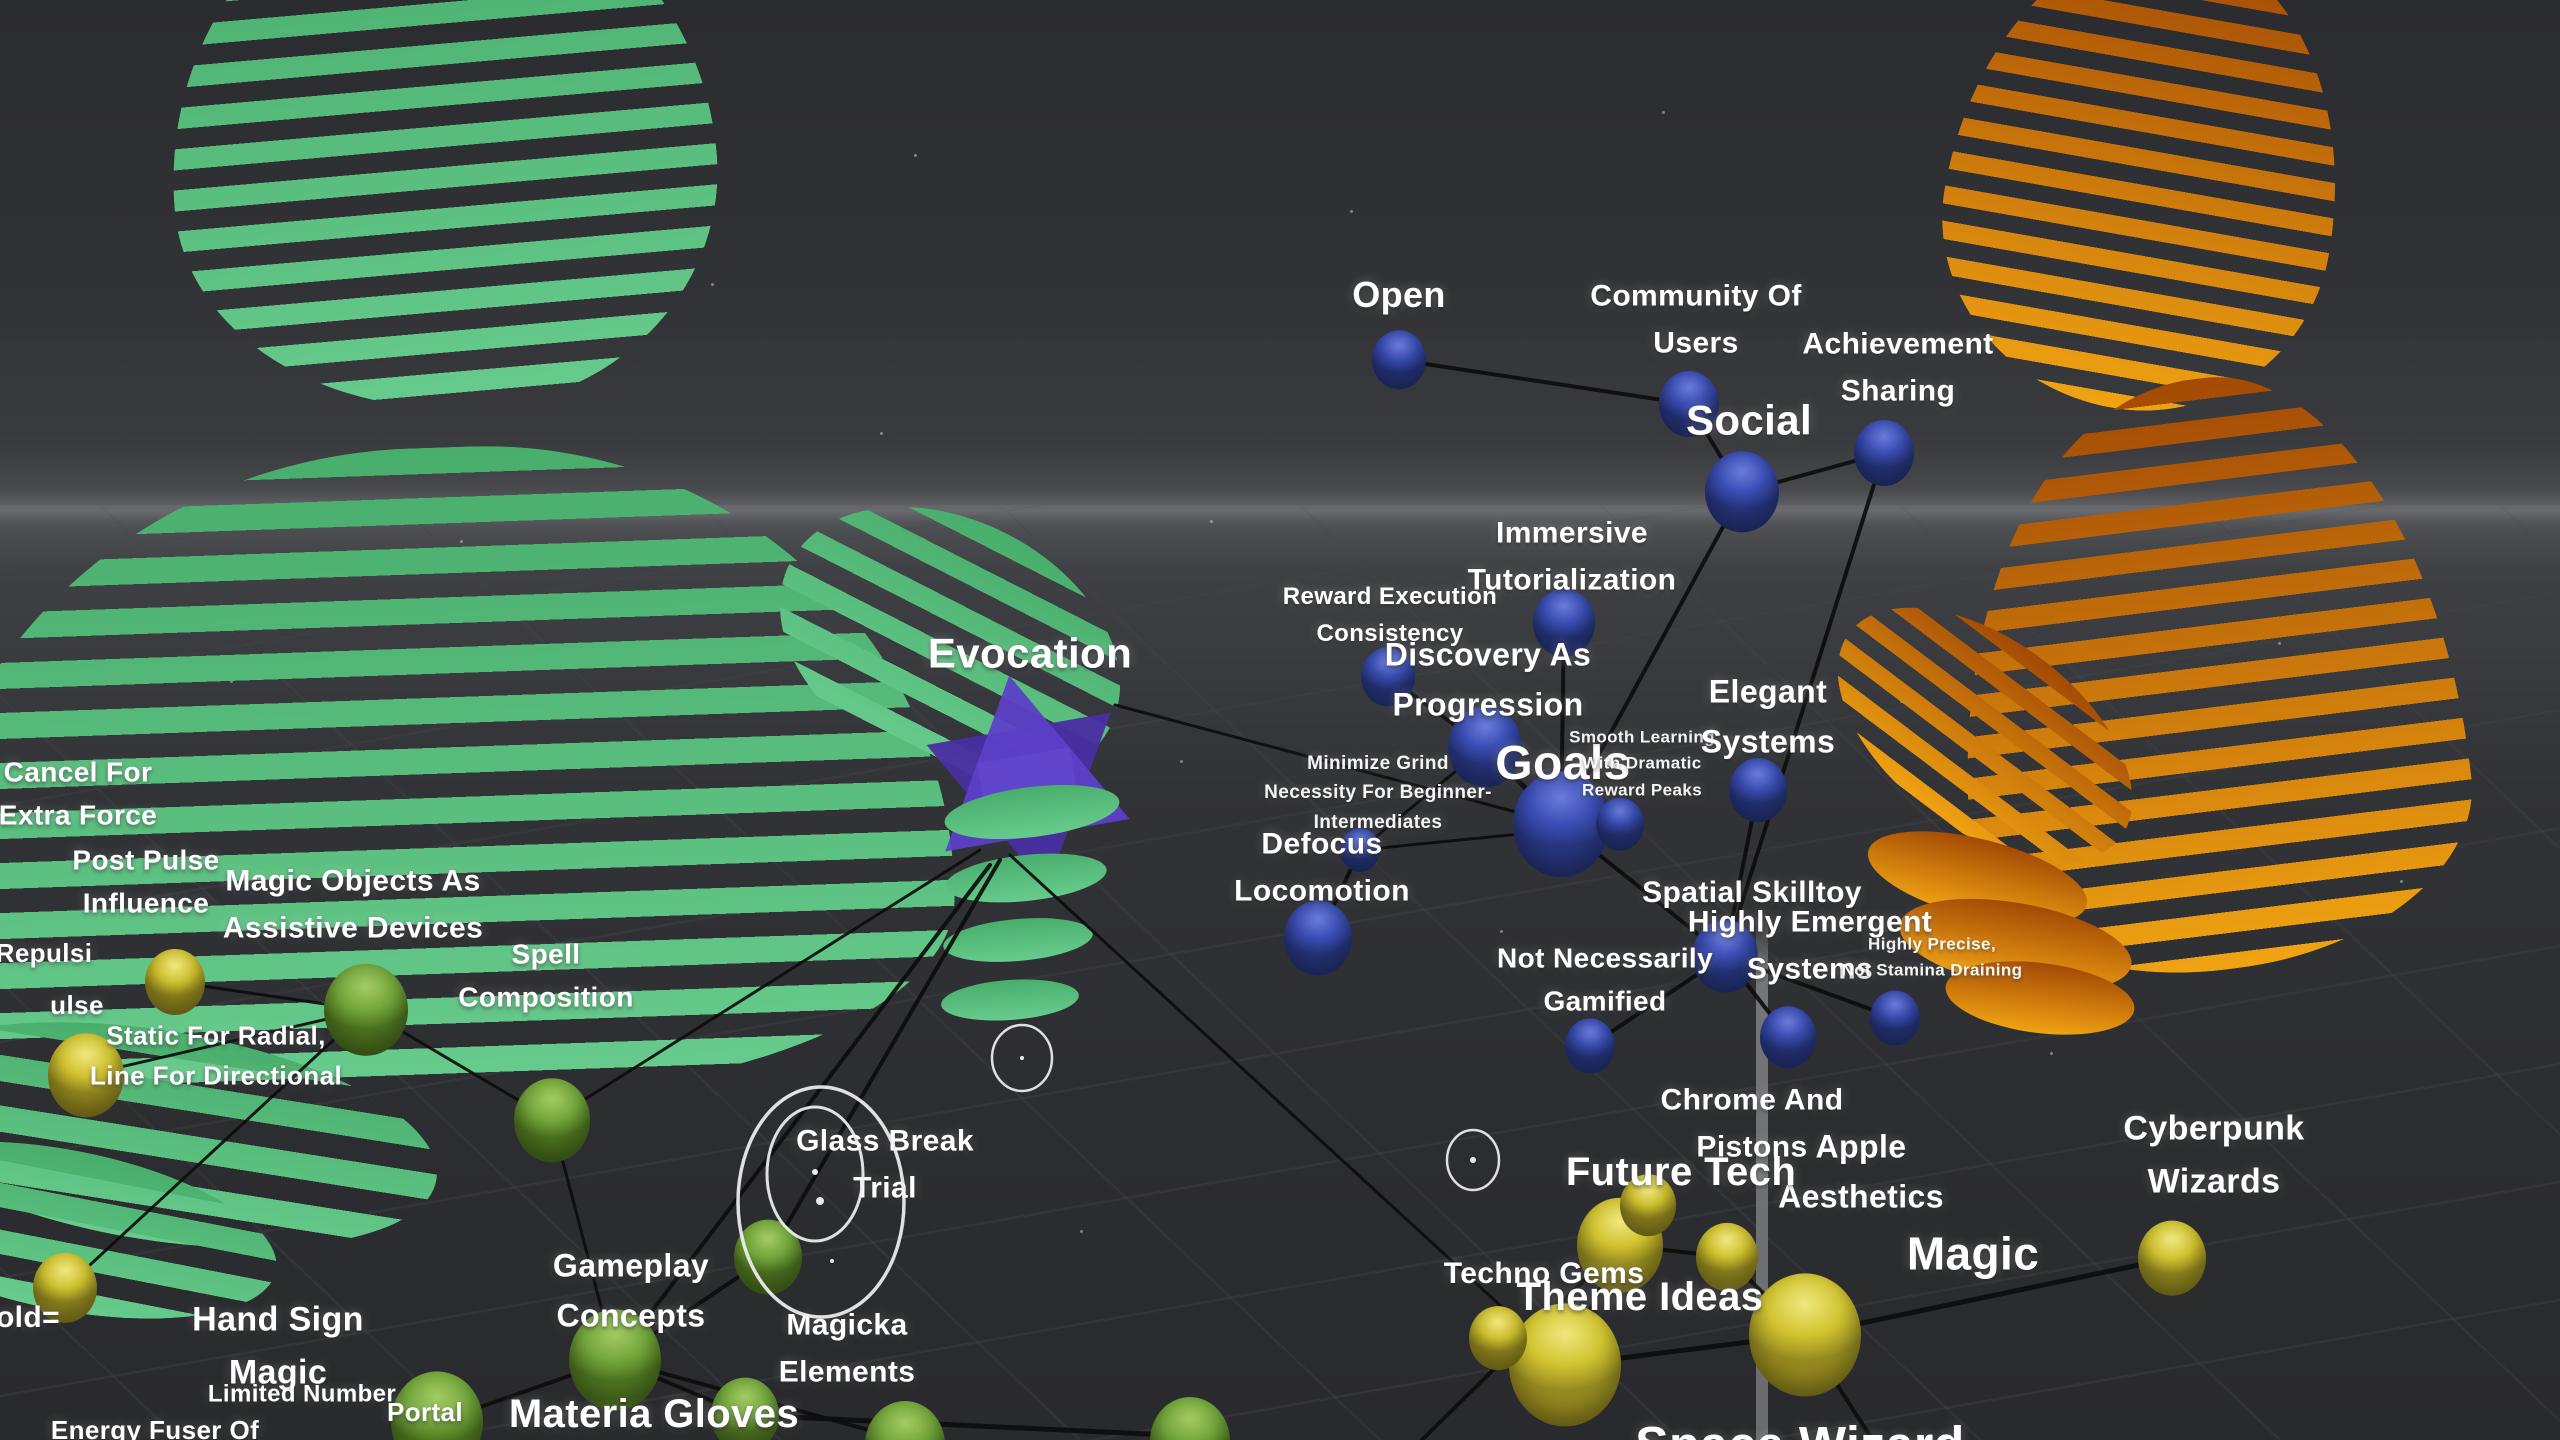 This screenshot has height=1440, width=2560. I want to click on label-line: Reward Execution, so click(1390, 596).